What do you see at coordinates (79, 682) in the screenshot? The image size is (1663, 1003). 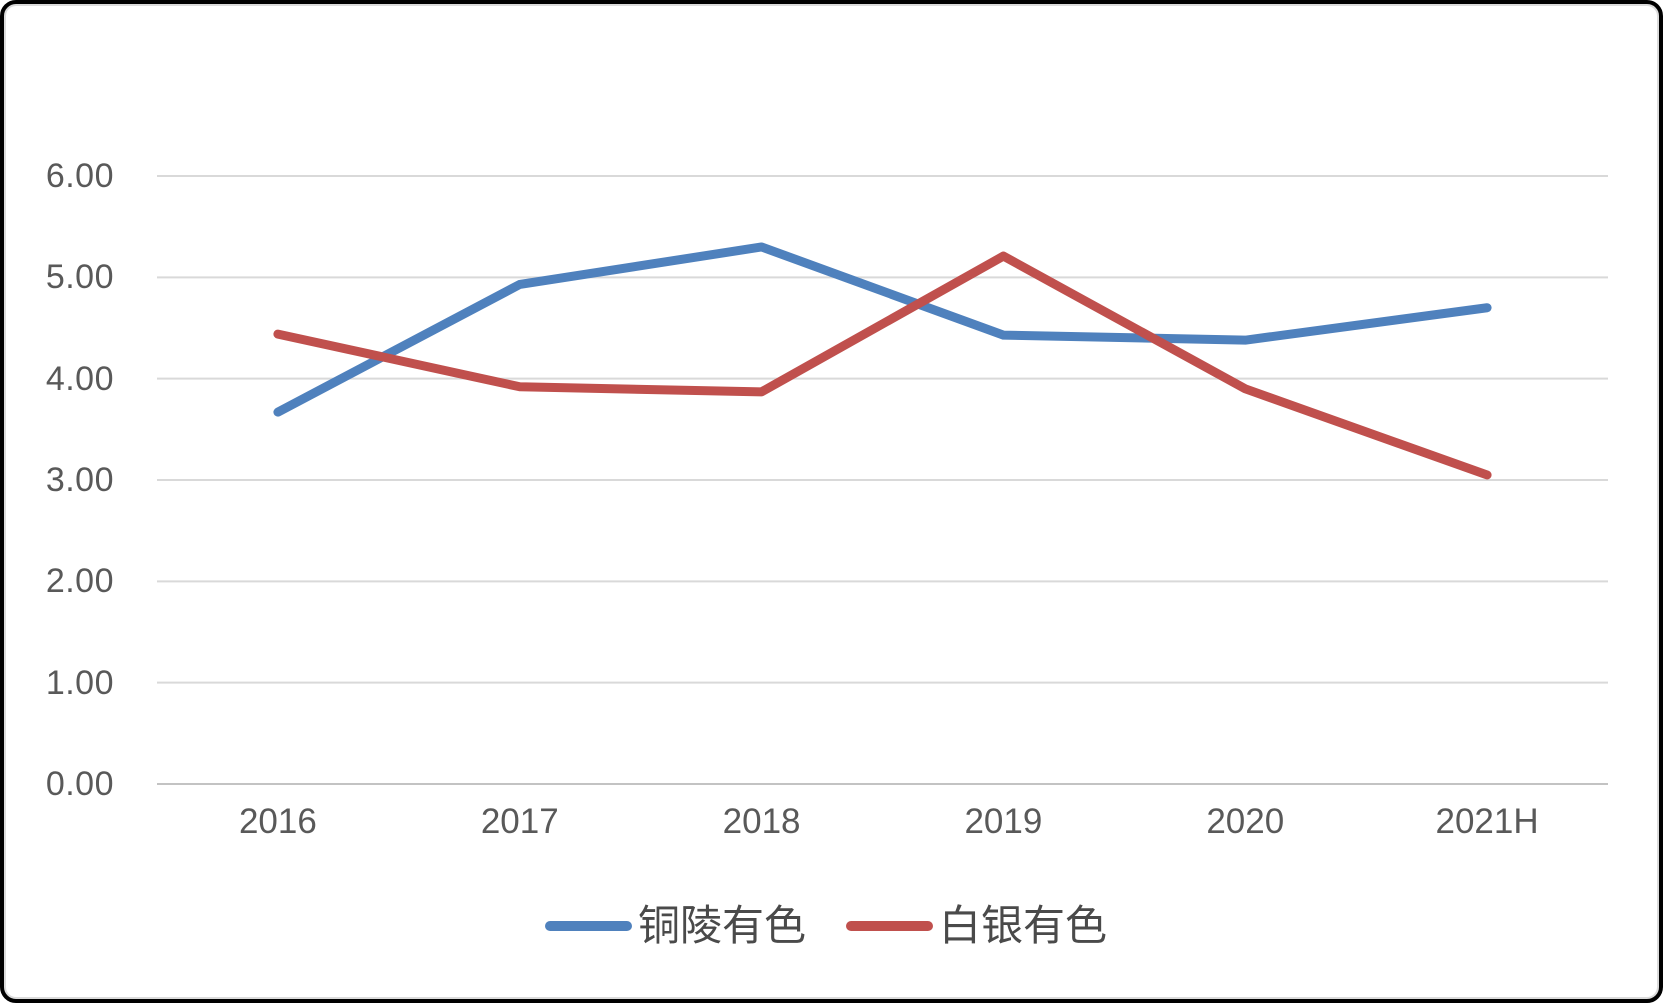 I see `y-tick-label: 1.00` at bounding box center [79, 682].